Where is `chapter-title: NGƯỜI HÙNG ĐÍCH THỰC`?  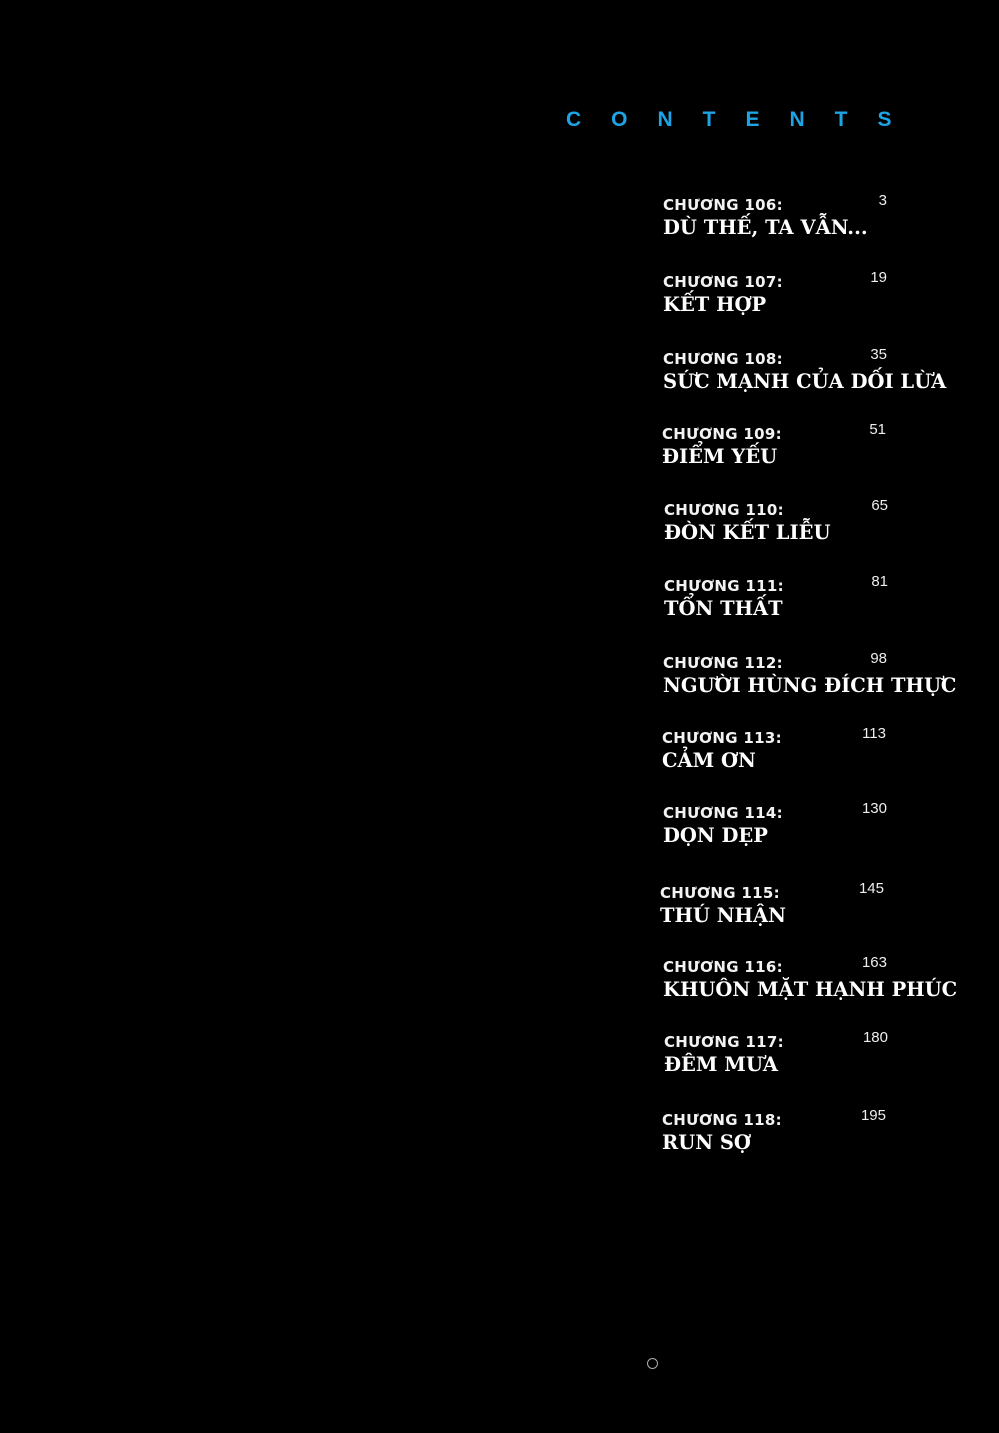 chapter-title: NGƯỜI HÙNG ĐÍCH THỰC is located at coordinates (810, 685).